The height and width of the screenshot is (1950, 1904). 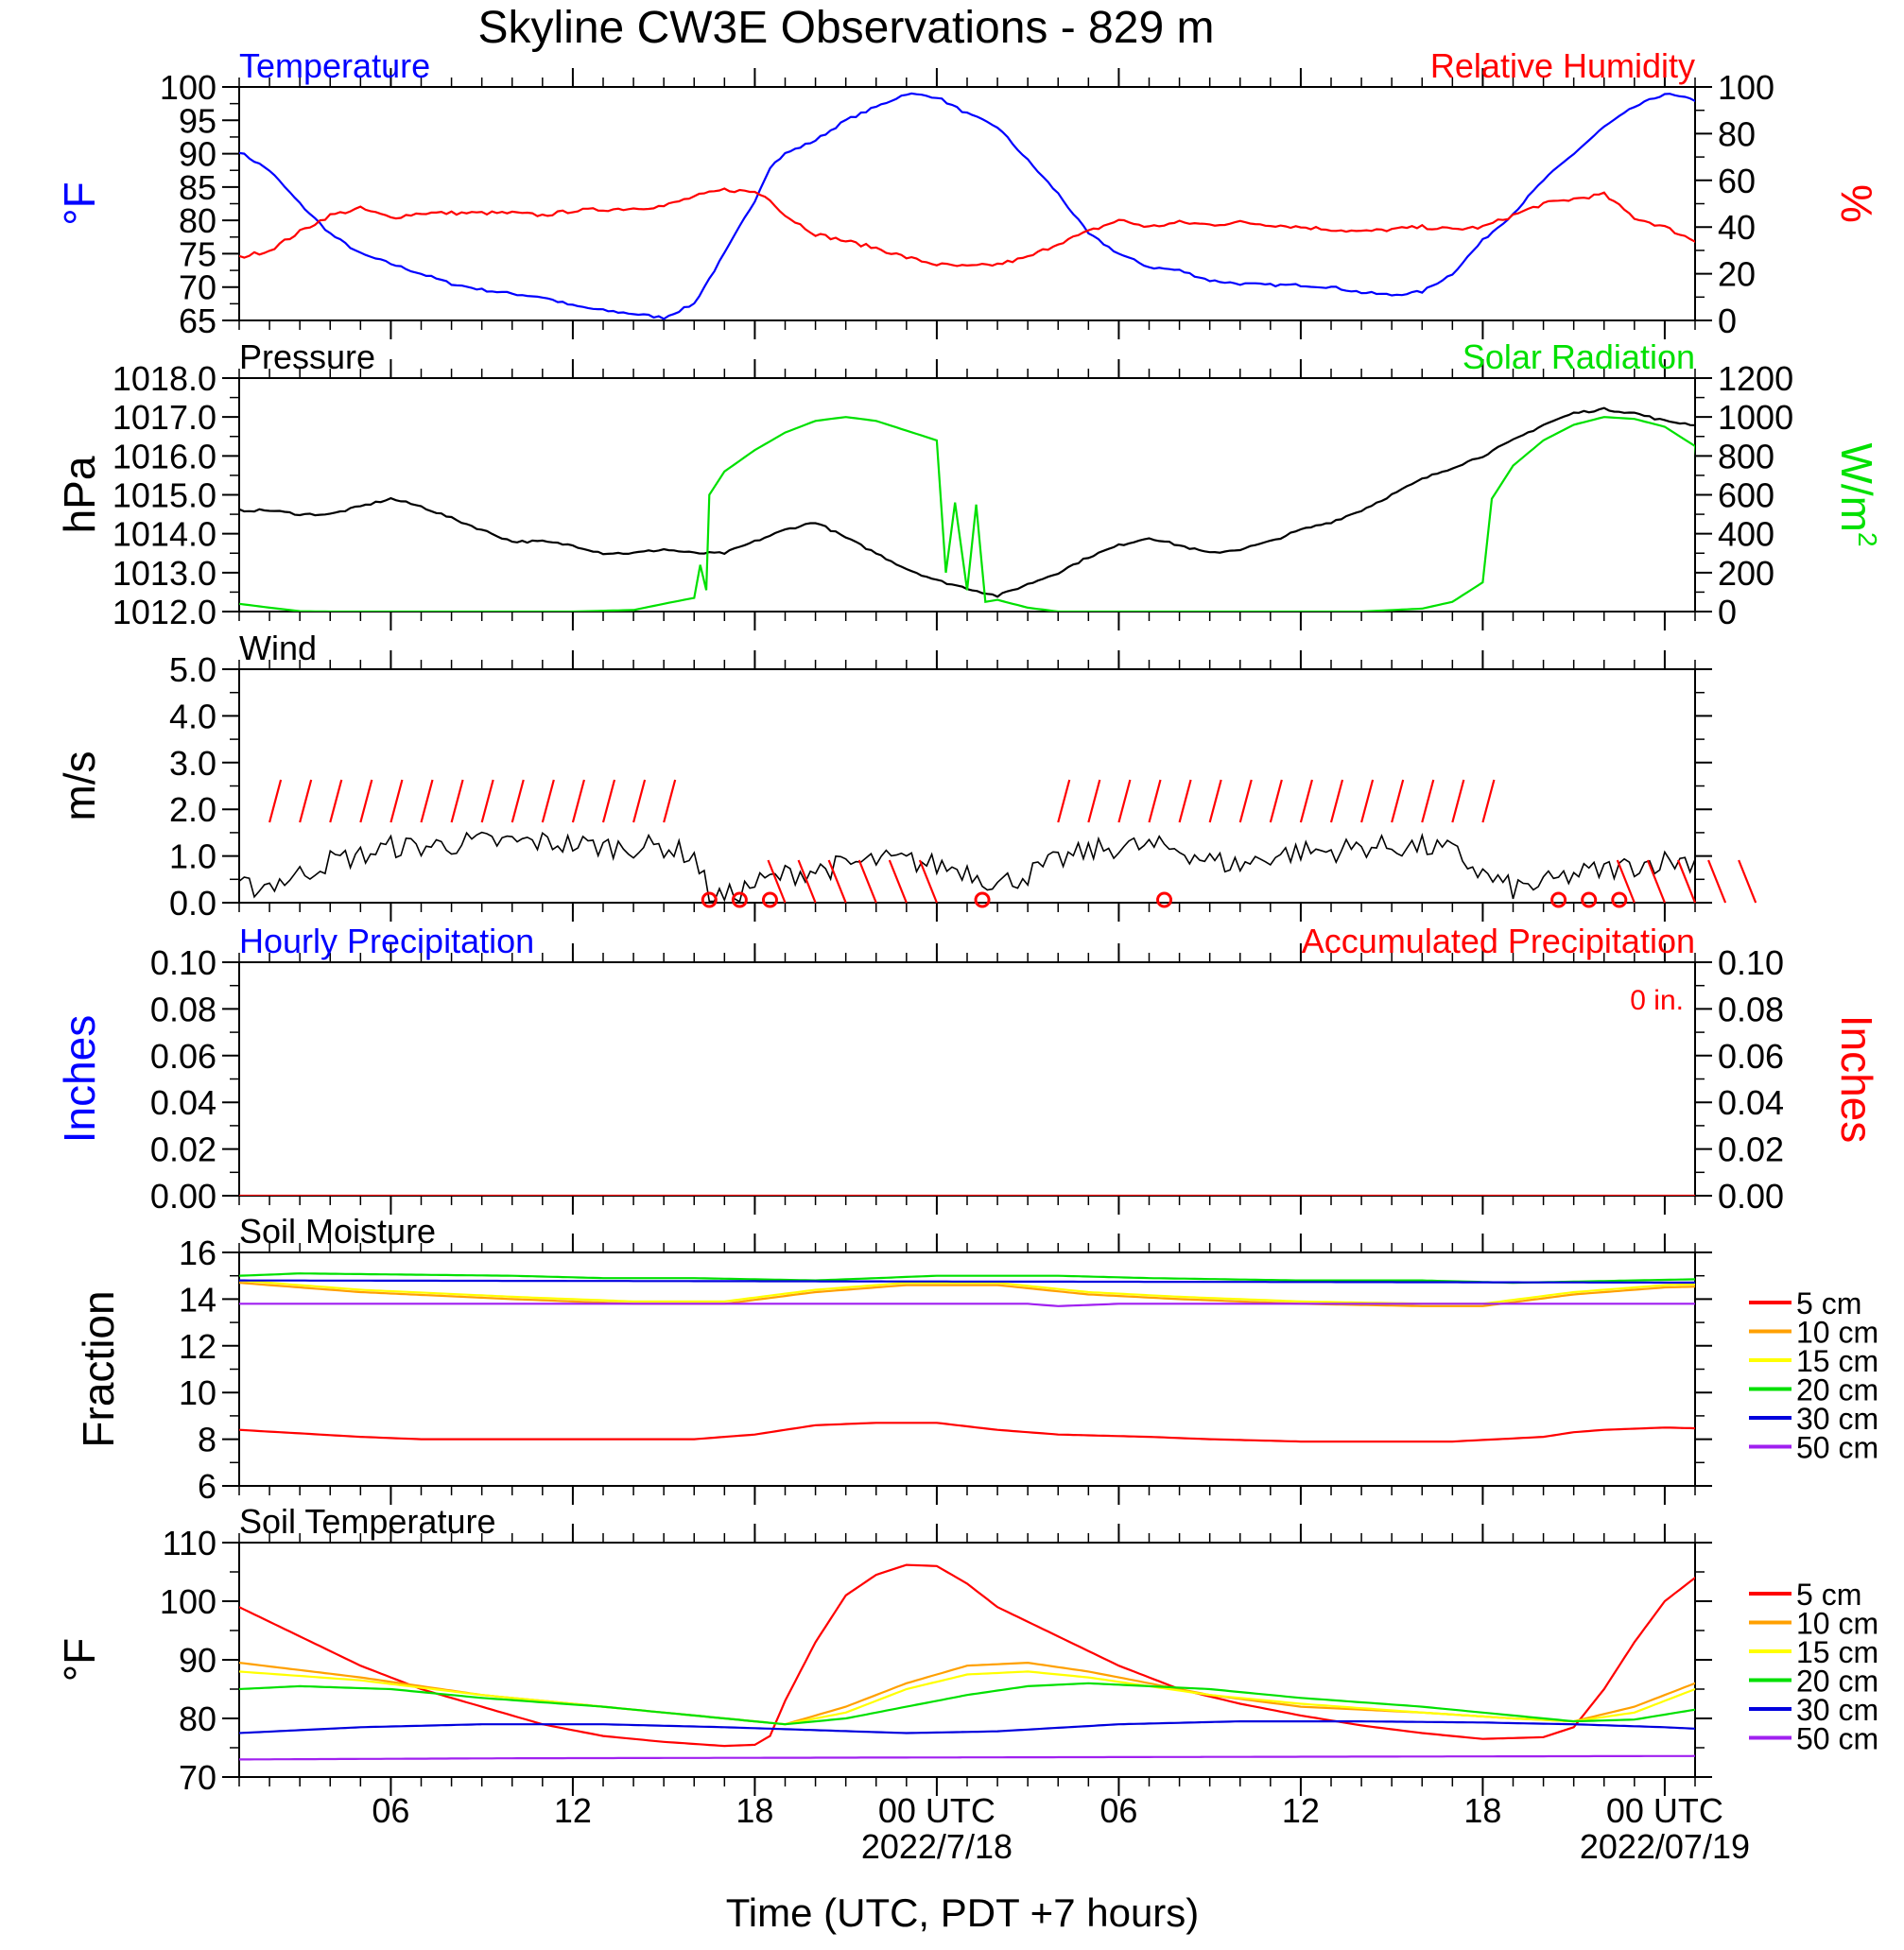 What do you see at coordinates (164, 456) in the screenshot?
I see `y-tick-label: 1016.0` at bounding box center [164, 456].